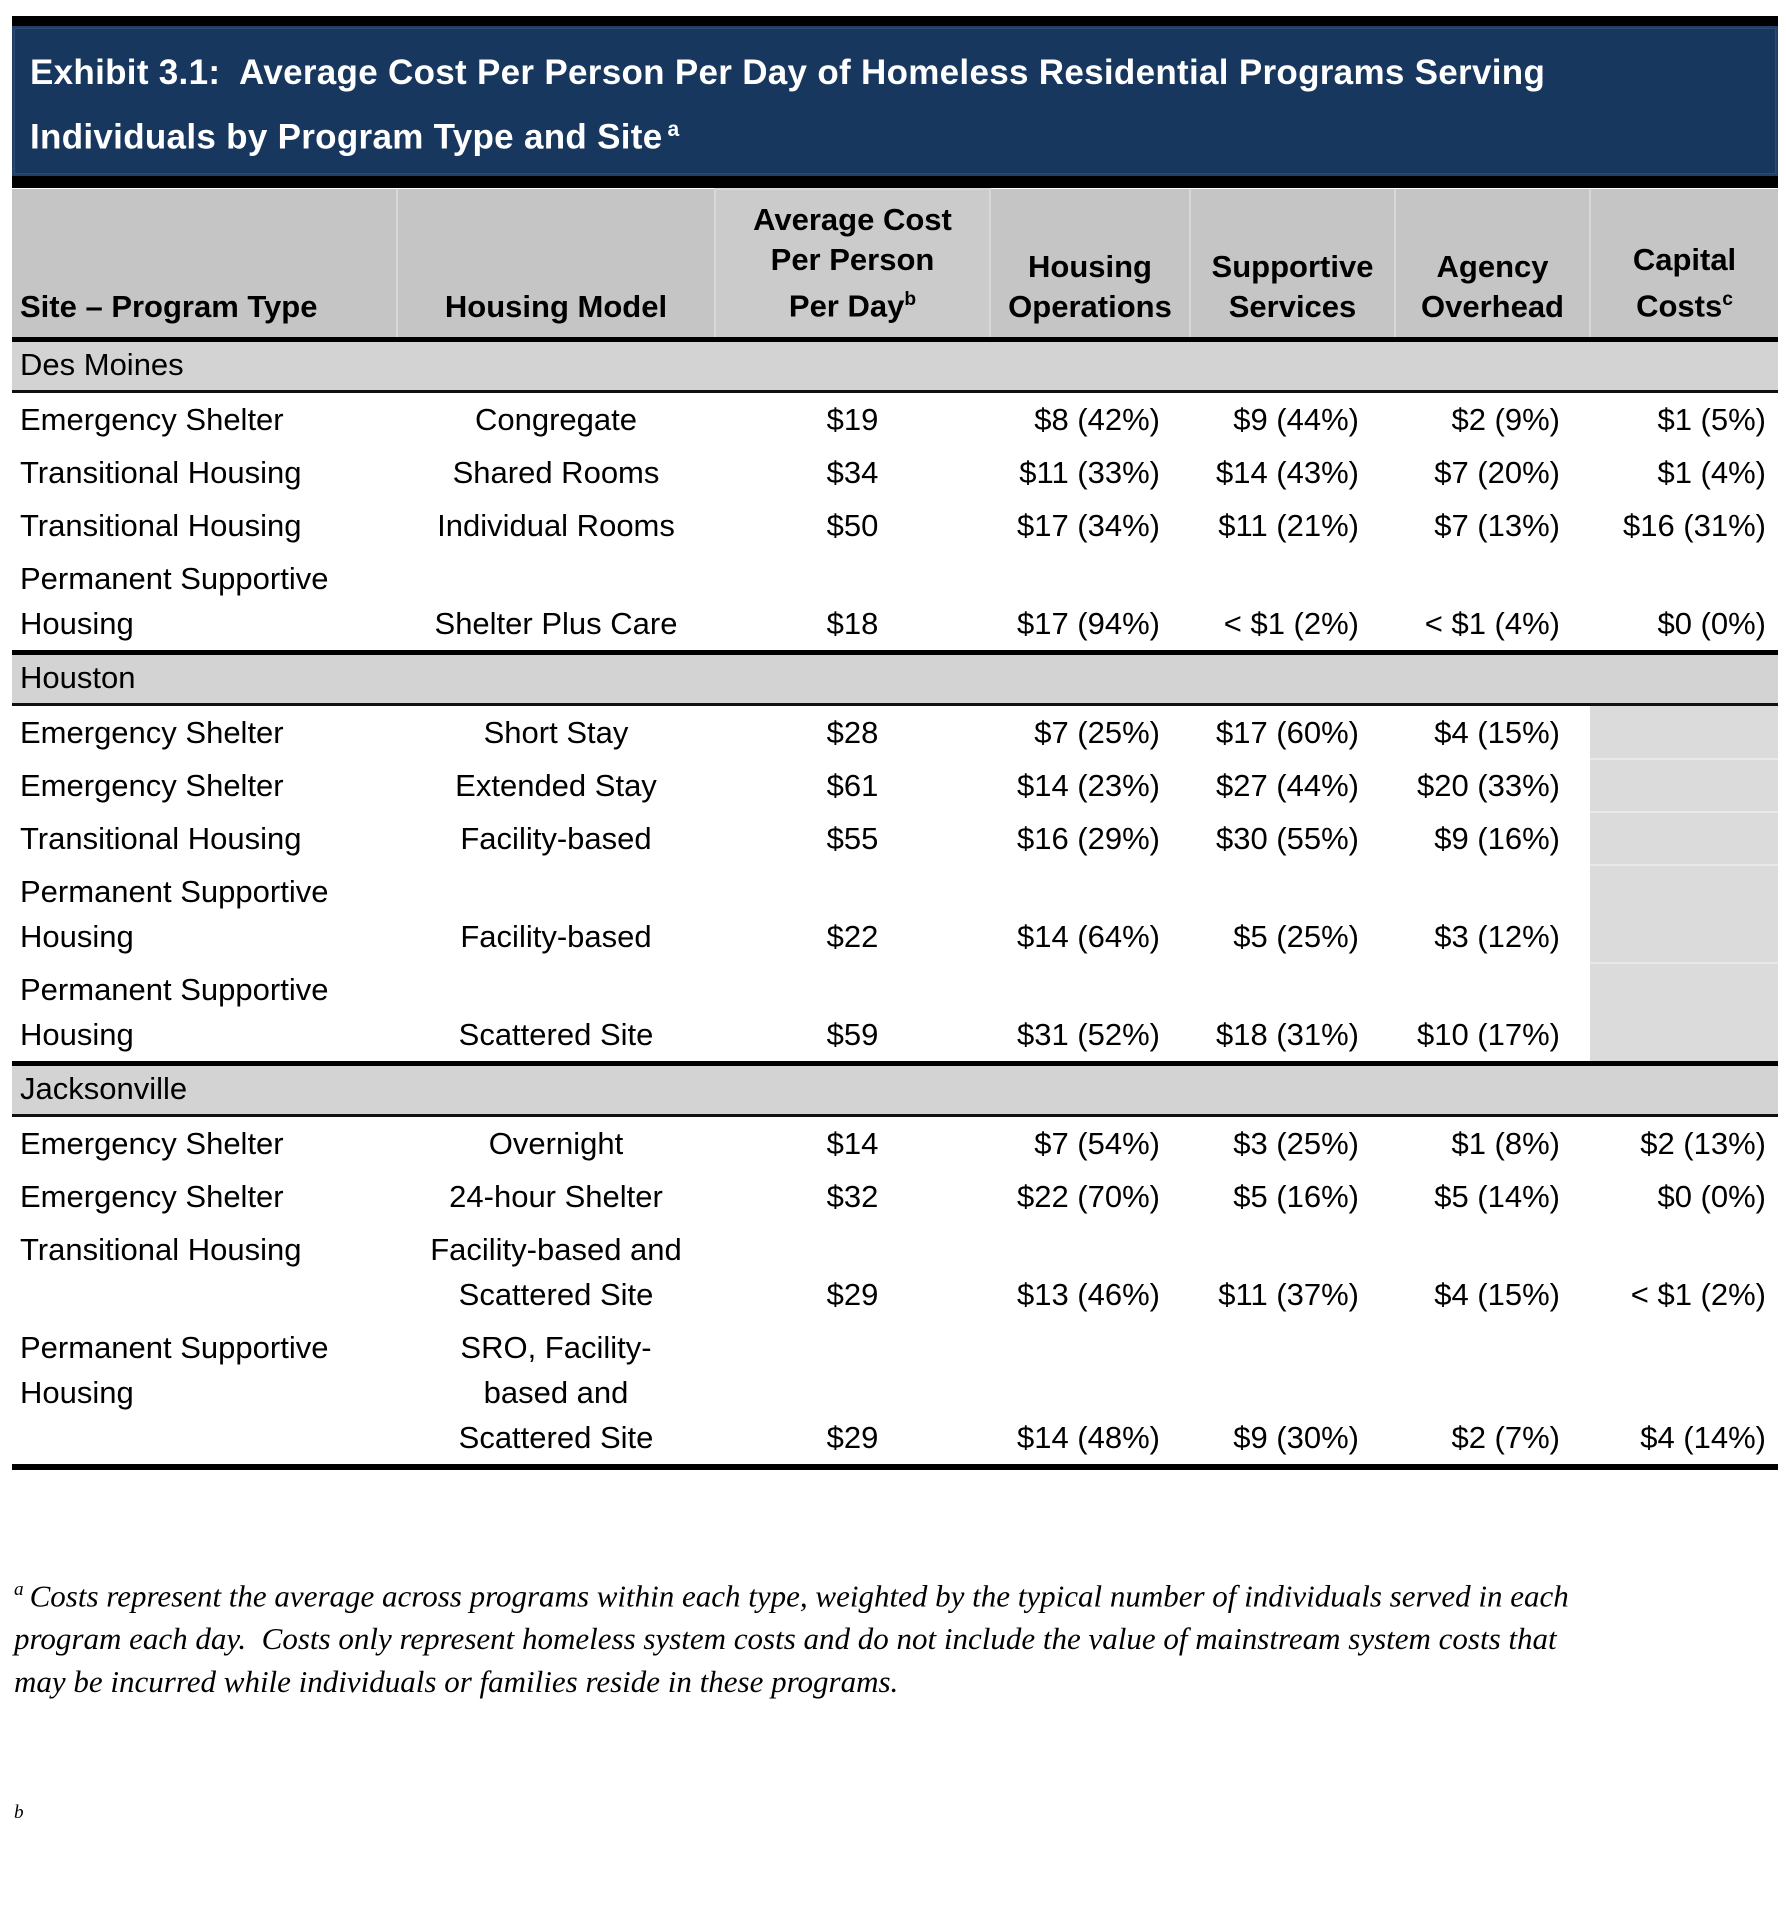 The width and height of the screenshot is (1786, 1926). What do you see at coordinates (852, 785) in the screenshot?
I see `cell: $61` at bounding box center [852, 785].